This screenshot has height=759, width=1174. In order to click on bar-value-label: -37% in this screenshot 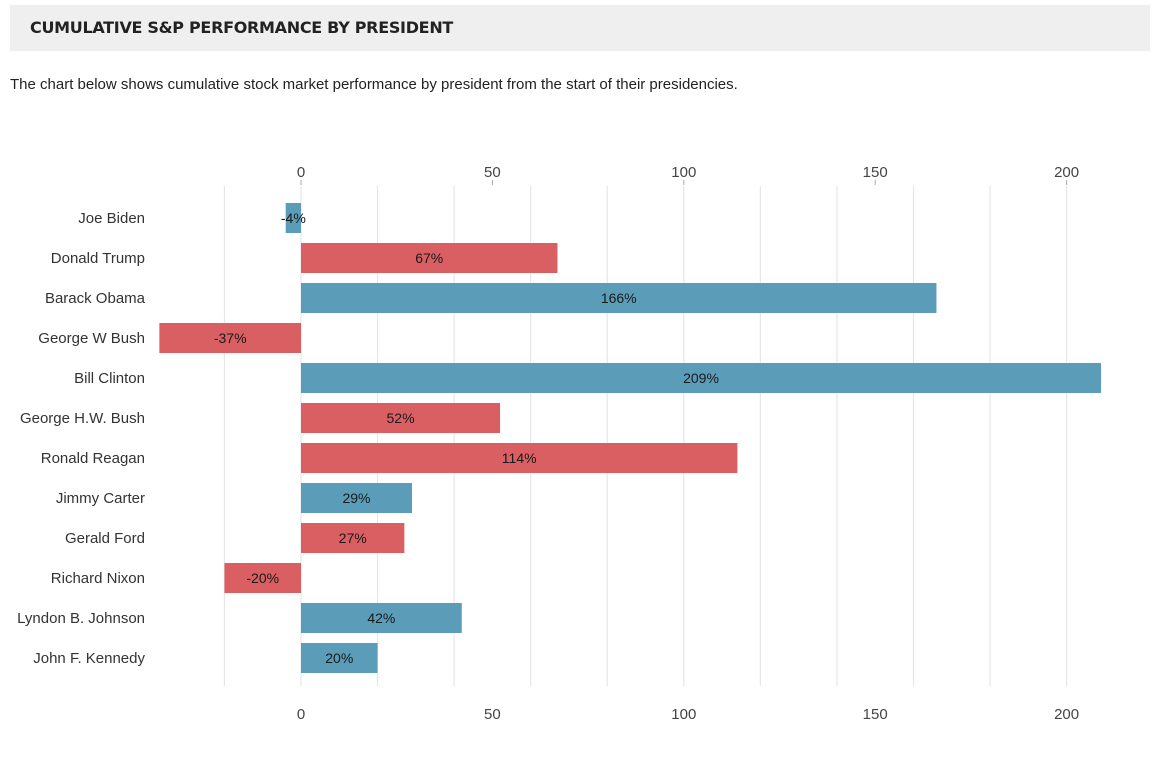, I will do `click(230, 338)`.